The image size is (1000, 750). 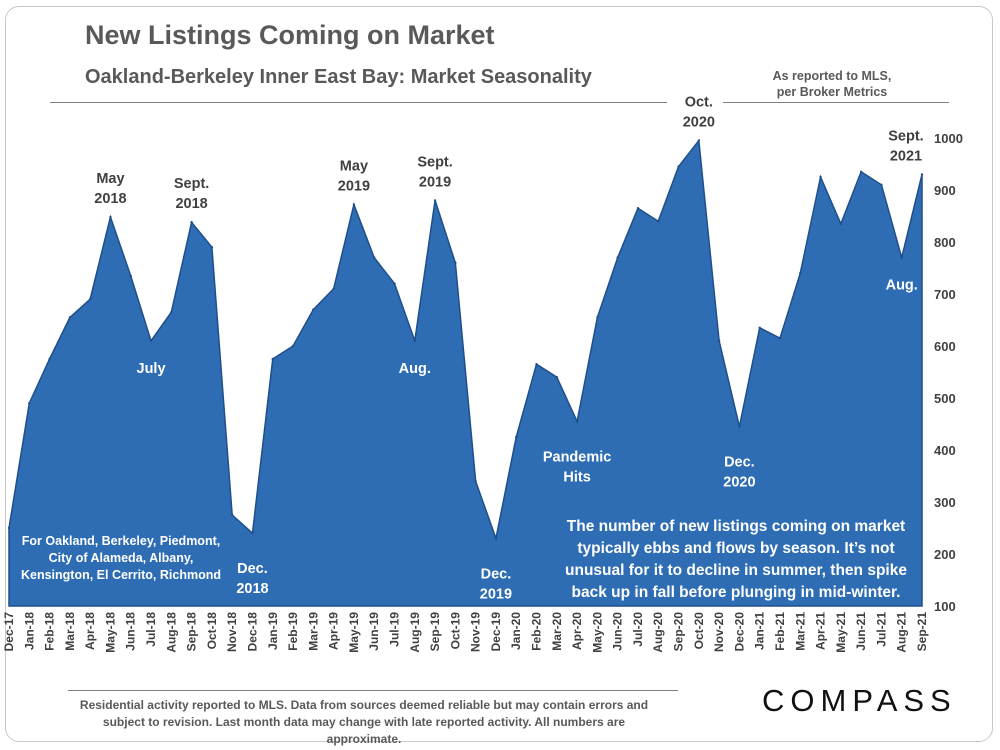 What do you see at coordinates (151, 629) in the screenshot?
I see `x-tick-label-Jul-18: Jul-18` at bounding box center [151, 629].